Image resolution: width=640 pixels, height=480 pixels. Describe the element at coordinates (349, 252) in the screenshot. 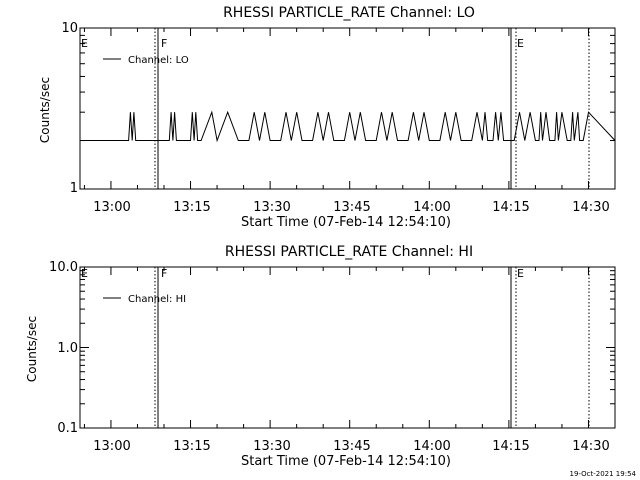

I see `chart-title: RHESSI PARTICLE_RATE Channel: HI` at that location.